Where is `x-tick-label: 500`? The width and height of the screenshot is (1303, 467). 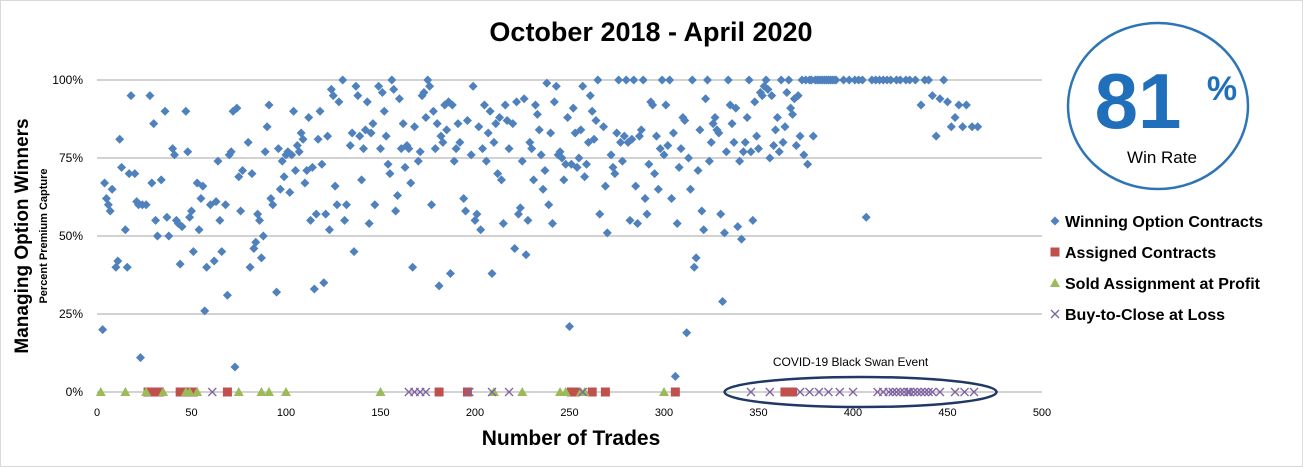
x-tick-label: 500 is located at coordinates (1042, 413).